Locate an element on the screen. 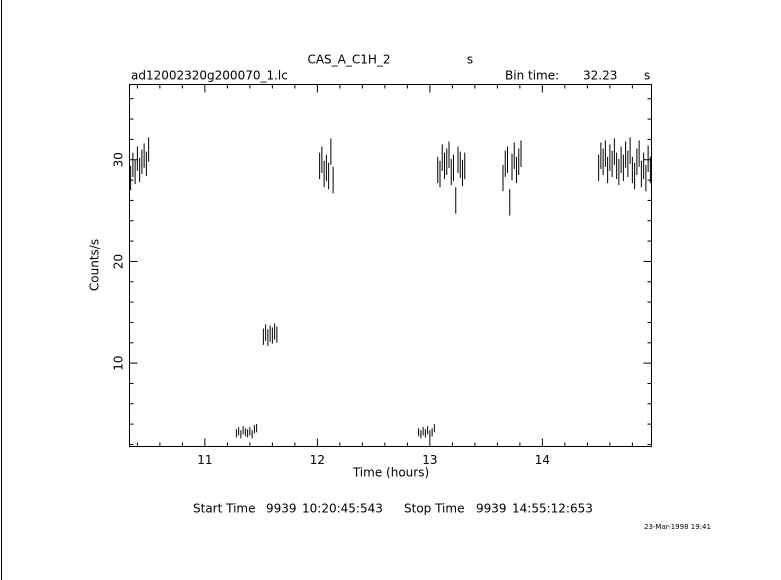 The height and width of the screenshot is (580, 781). x-axis-label: Time (hours) is located at coordinates (390, 473).